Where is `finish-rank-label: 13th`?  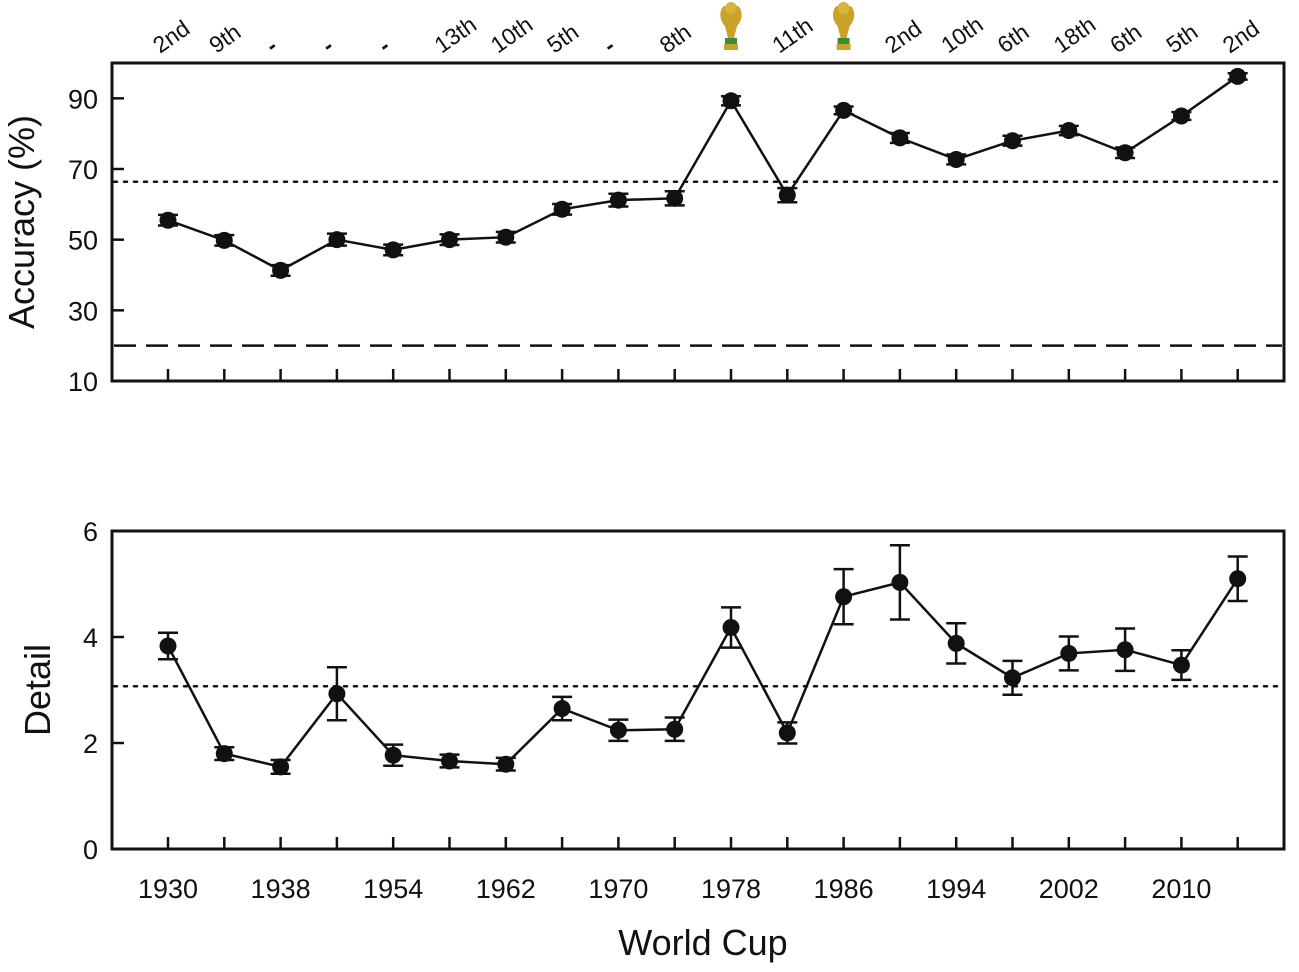 finish-rank-label: 13th is located at coordinates (455, 34).